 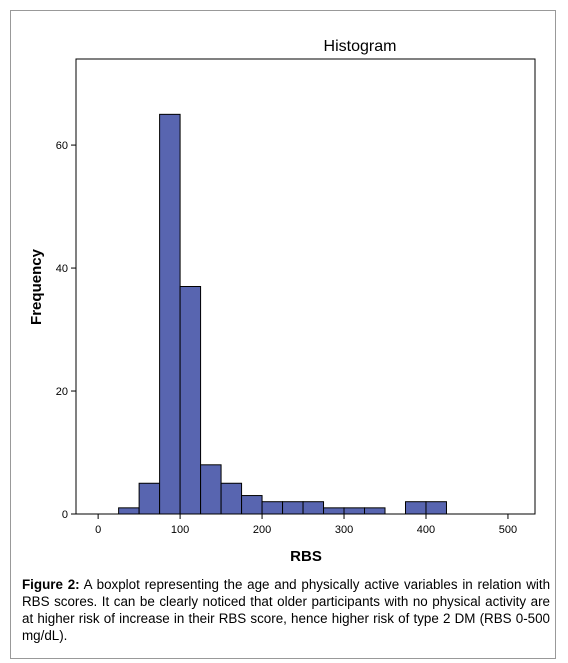 I want to click on y-tick-label: 60, so click(x=62, y=146).